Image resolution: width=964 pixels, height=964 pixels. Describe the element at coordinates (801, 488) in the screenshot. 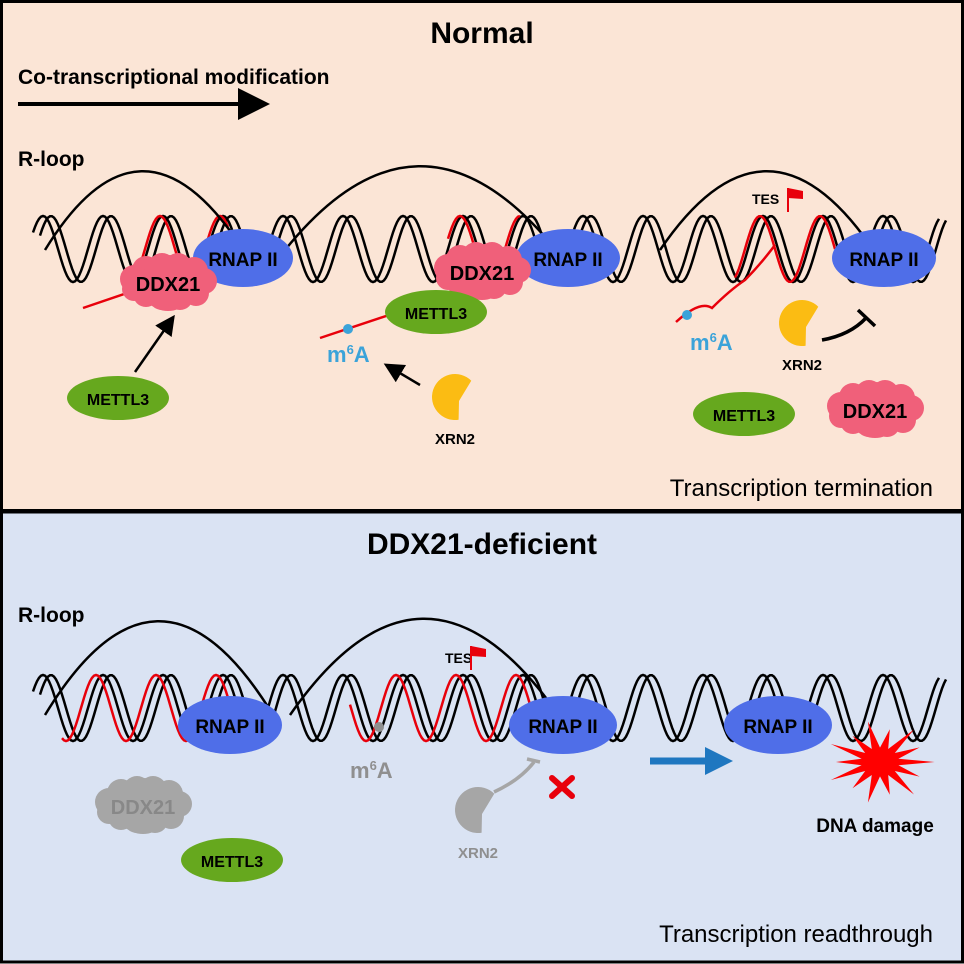

I see `outcome-termination: Transcription termination` at that location.